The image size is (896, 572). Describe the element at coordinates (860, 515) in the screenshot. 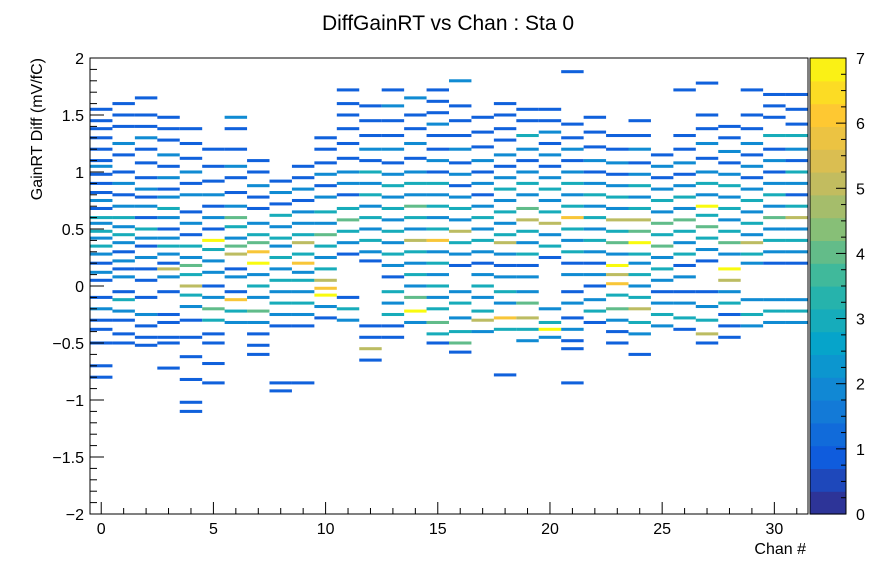

I see `color-scale-label: 0` at that location.